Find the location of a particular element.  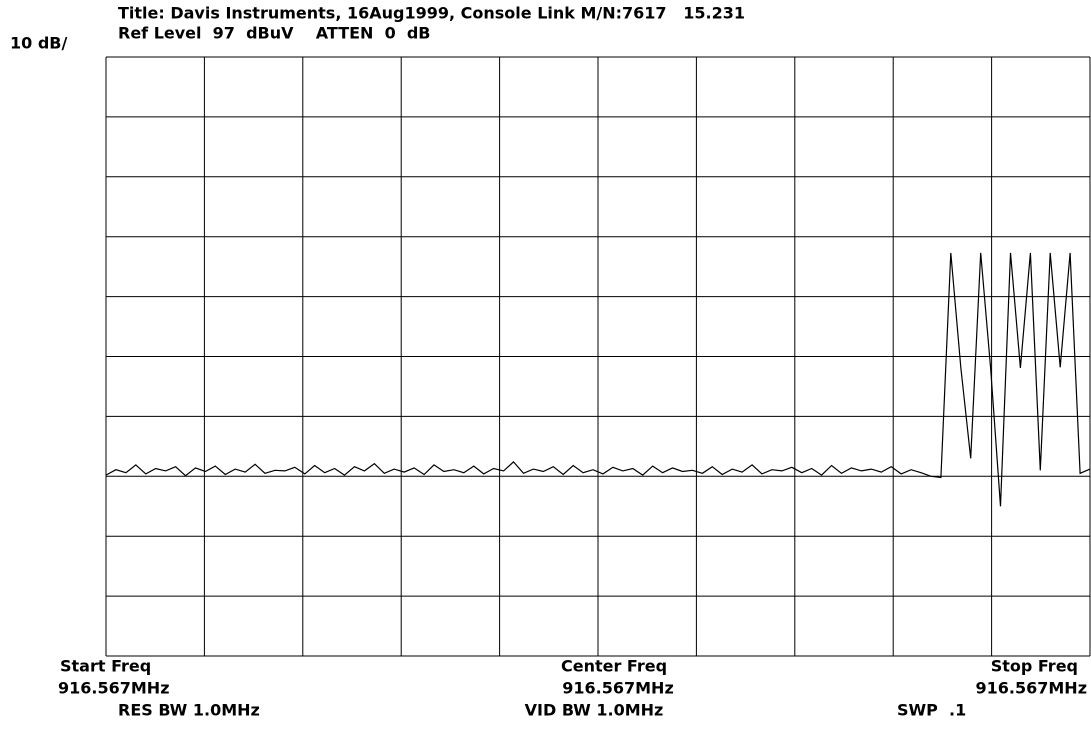

center-label: Center Freq is located at coordinates (614, 666).